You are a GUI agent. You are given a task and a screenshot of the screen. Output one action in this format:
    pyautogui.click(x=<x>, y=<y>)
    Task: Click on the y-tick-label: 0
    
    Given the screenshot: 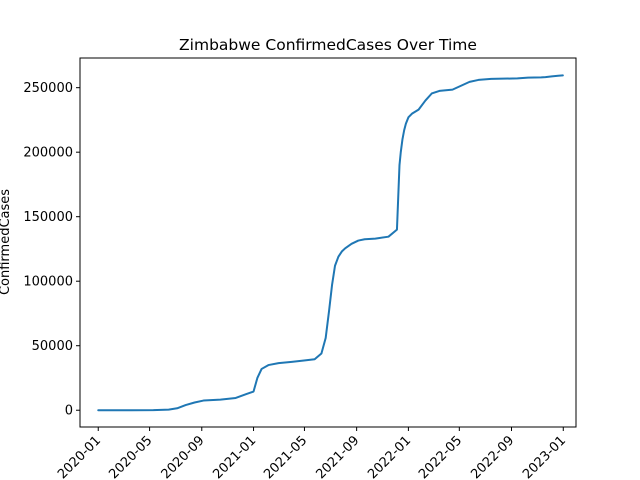 What is the action you would take?
    pyautogui.click(x=69, y=411)
    